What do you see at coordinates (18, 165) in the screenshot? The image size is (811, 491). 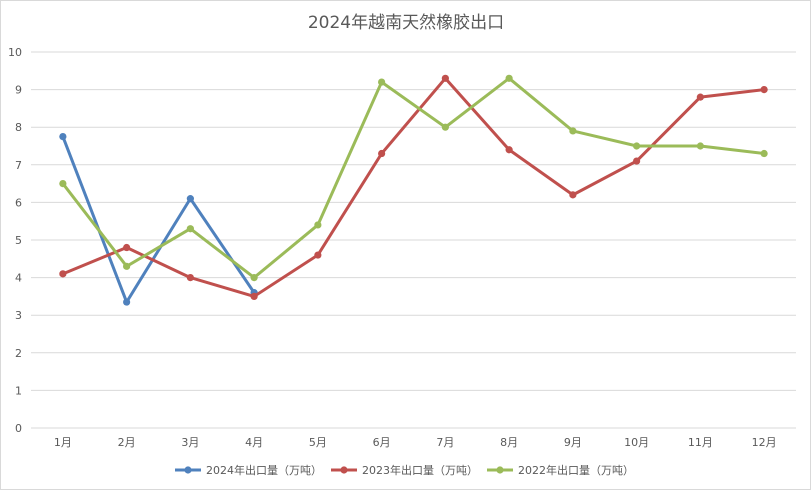 I see `y-tick-label: 7` at bounding box center [18, 165].